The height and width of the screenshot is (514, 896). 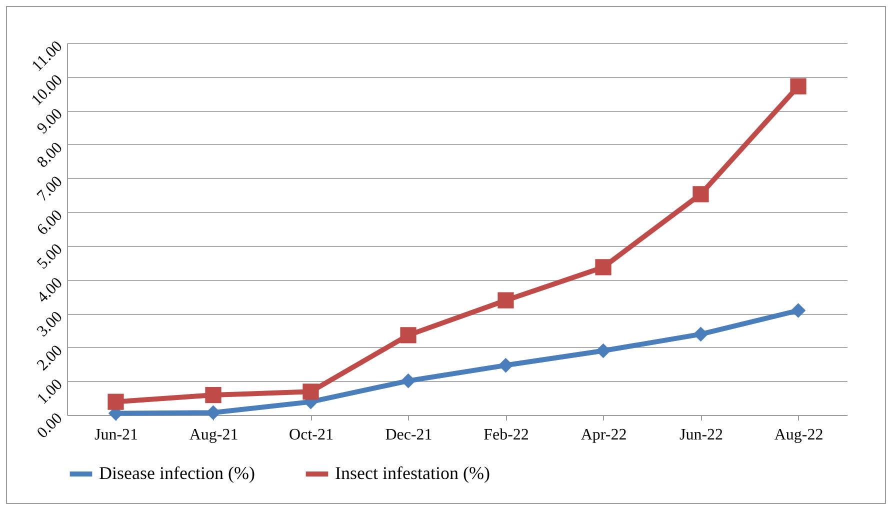 I want to click on y-tick-label: 2.00, so click(x=50, y=358).